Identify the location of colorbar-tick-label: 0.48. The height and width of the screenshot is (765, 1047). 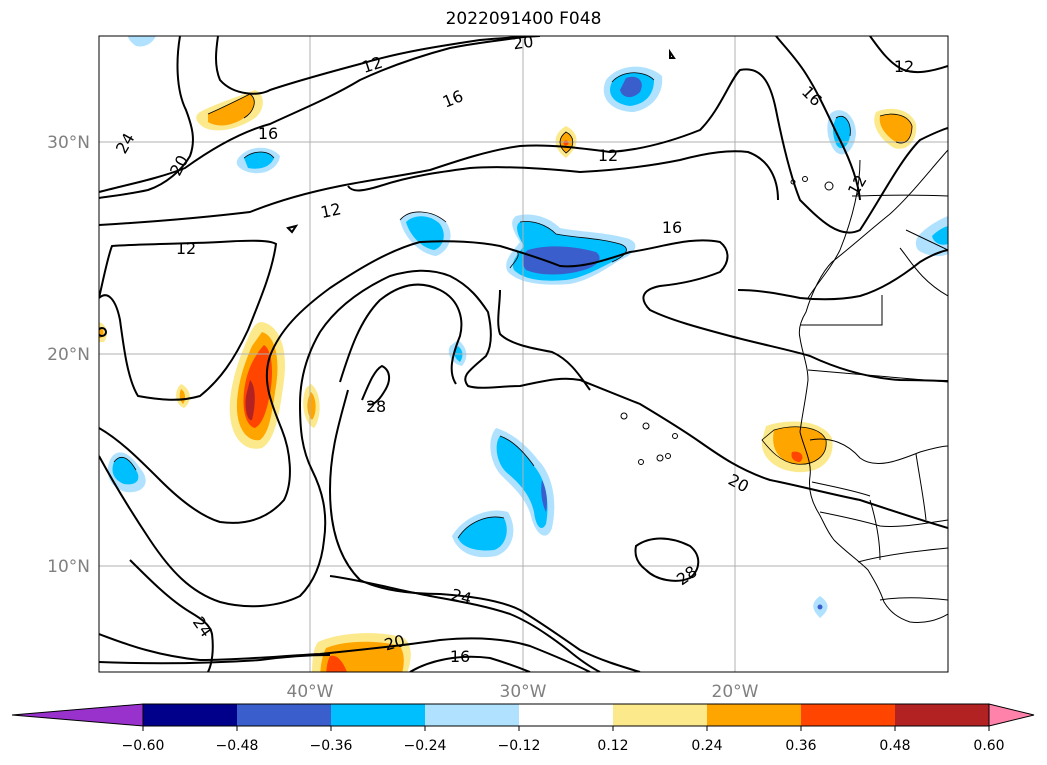
(894, 746).